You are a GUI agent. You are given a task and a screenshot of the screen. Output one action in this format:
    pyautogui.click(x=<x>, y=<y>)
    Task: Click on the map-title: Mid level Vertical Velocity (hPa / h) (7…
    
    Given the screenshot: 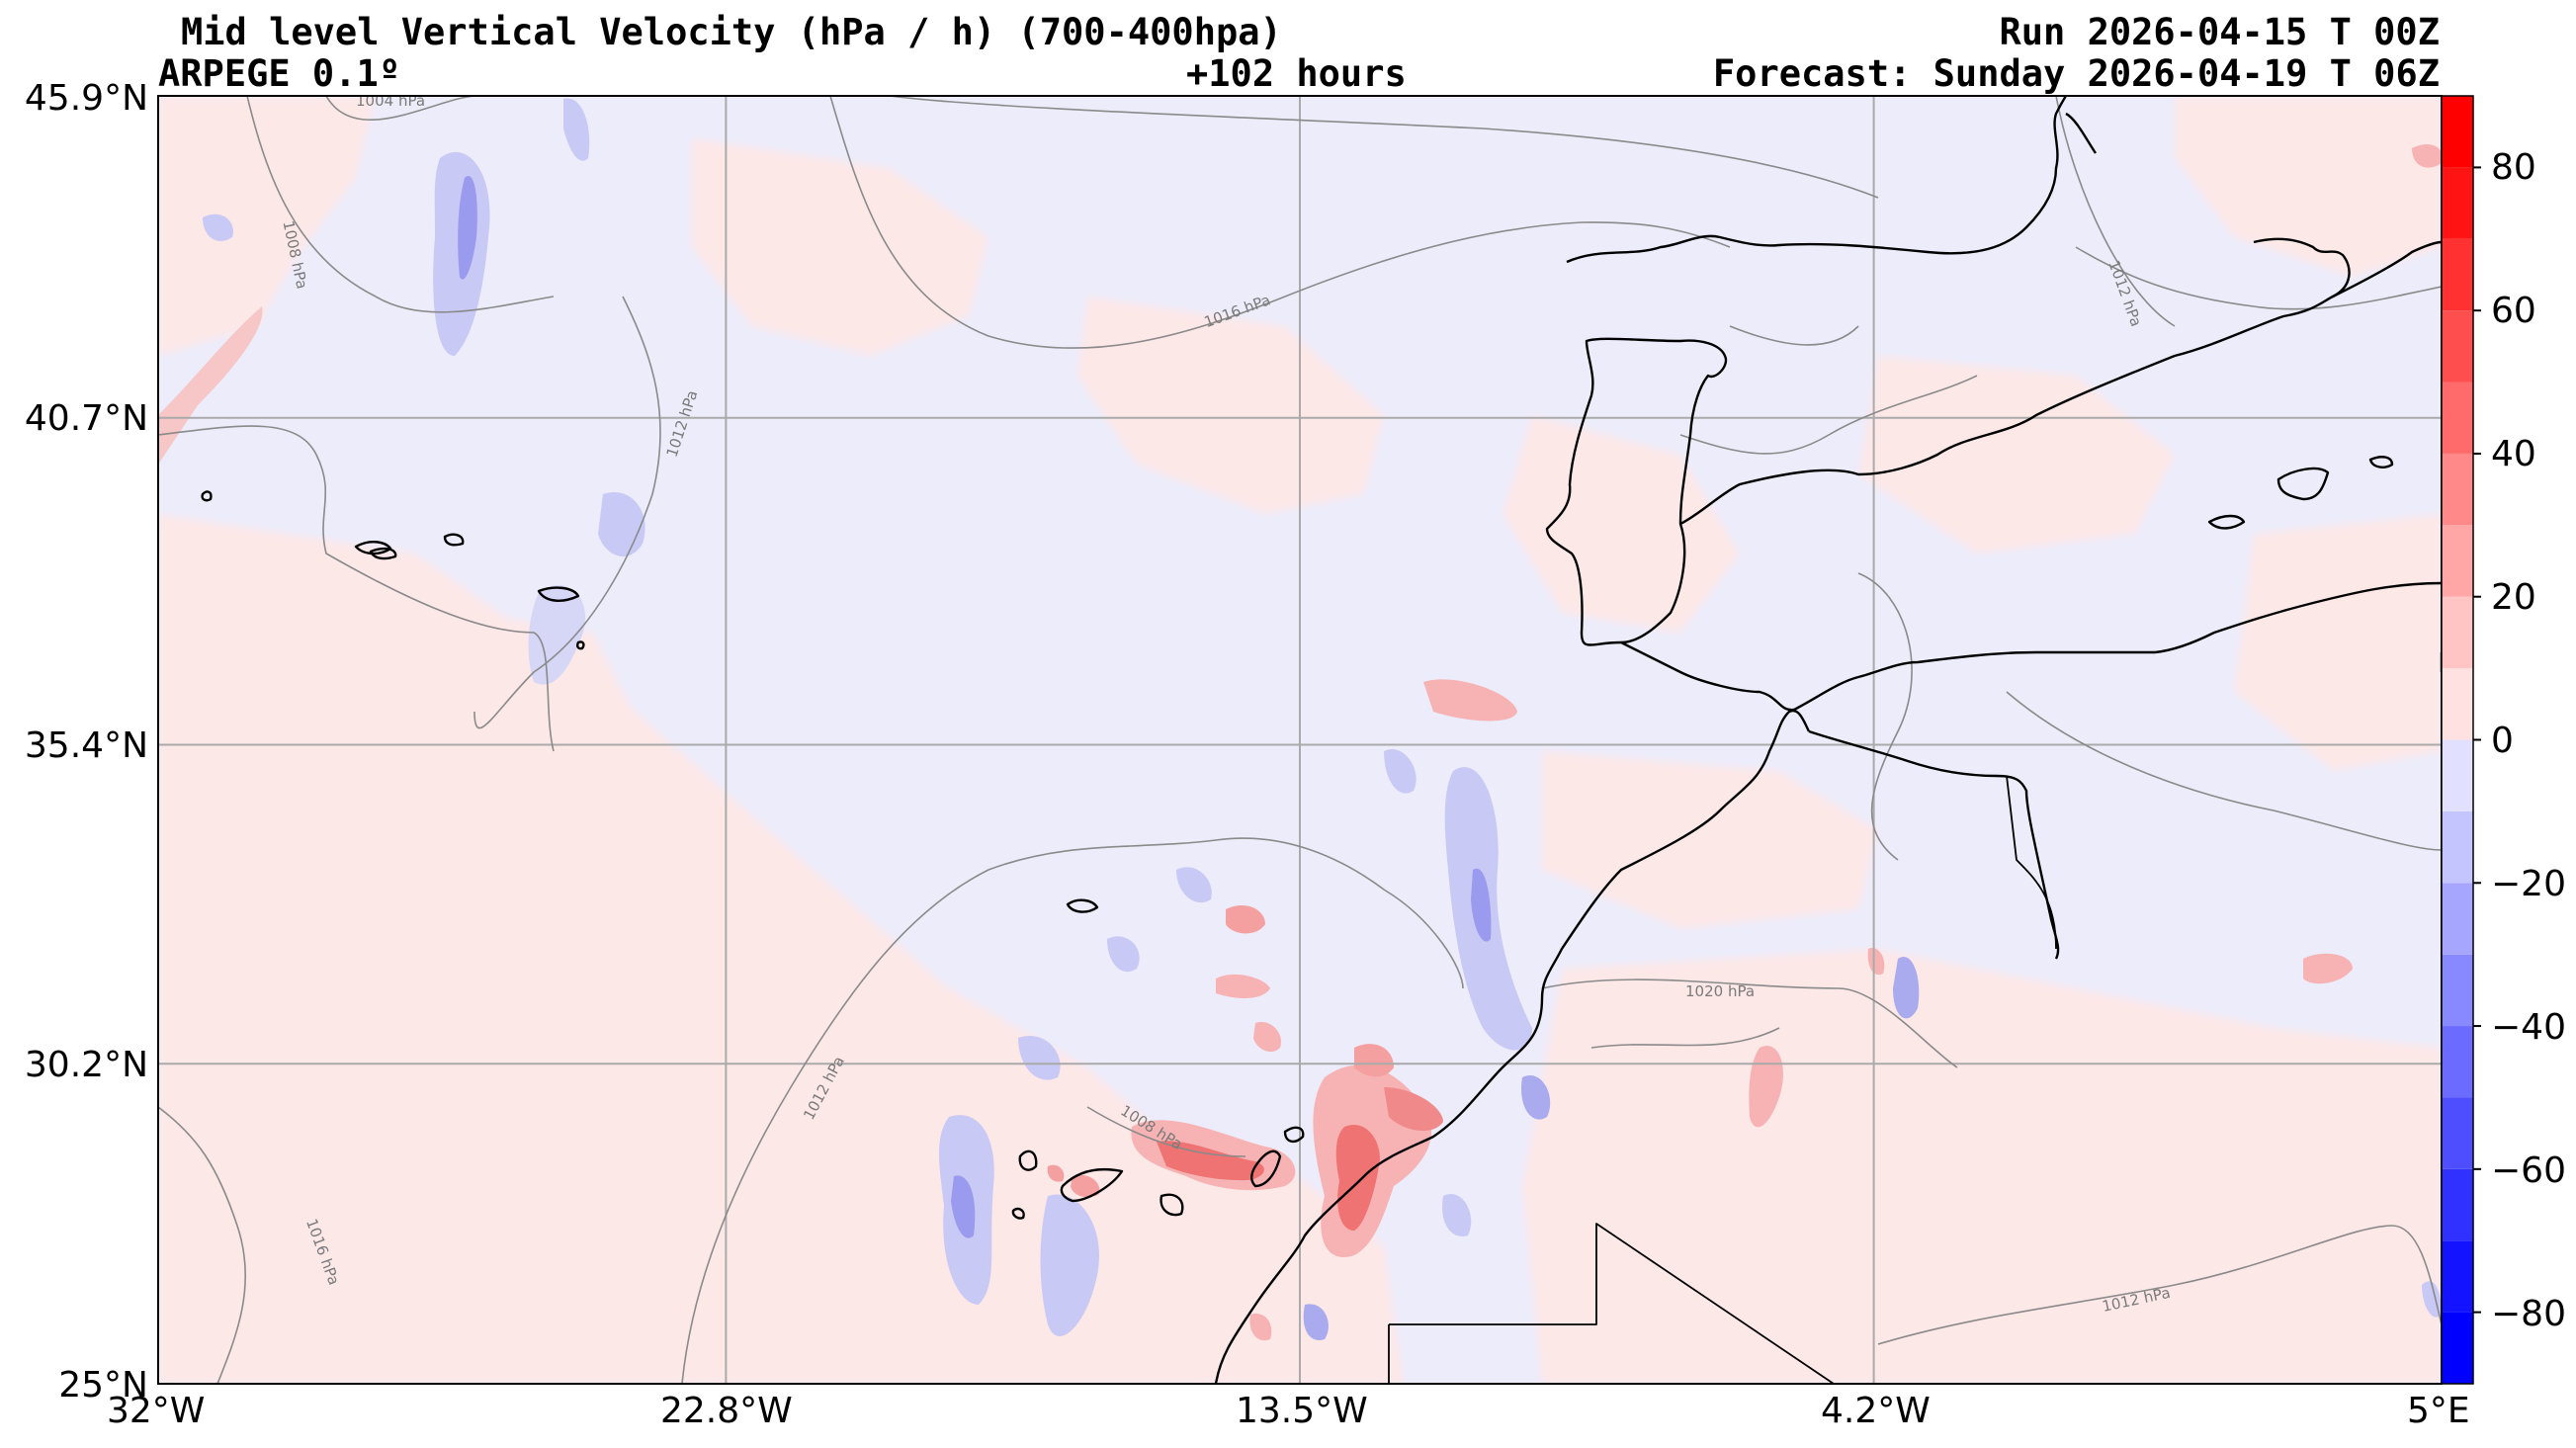 What is the action you would take?
    pyautogui.click(x=731, y=32)
    